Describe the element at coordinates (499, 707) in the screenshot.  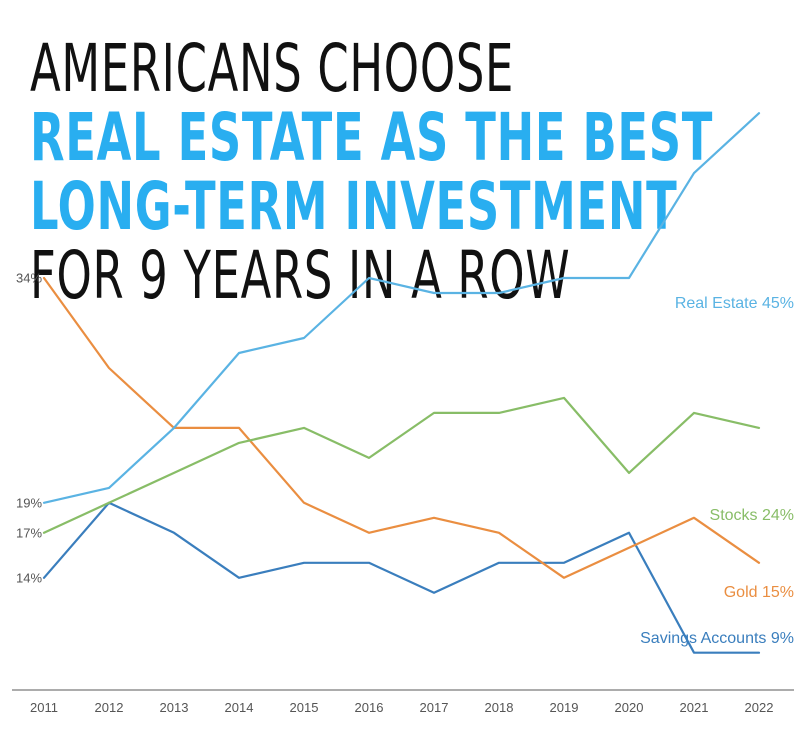
I see `x-tick-label: 2018` at that location.